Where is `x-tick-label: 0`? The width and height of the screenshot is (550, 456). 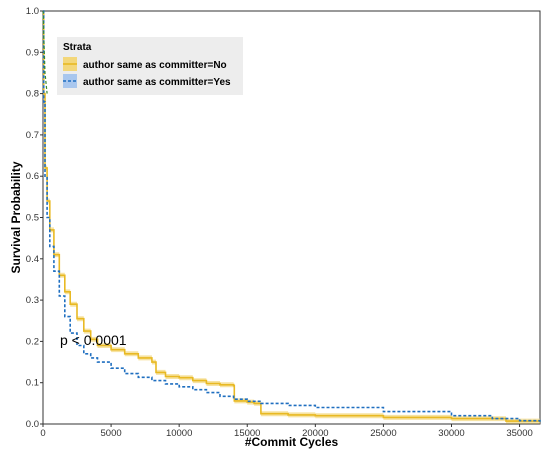 x-tick-label: 0 is located at coordinates (42, 433).